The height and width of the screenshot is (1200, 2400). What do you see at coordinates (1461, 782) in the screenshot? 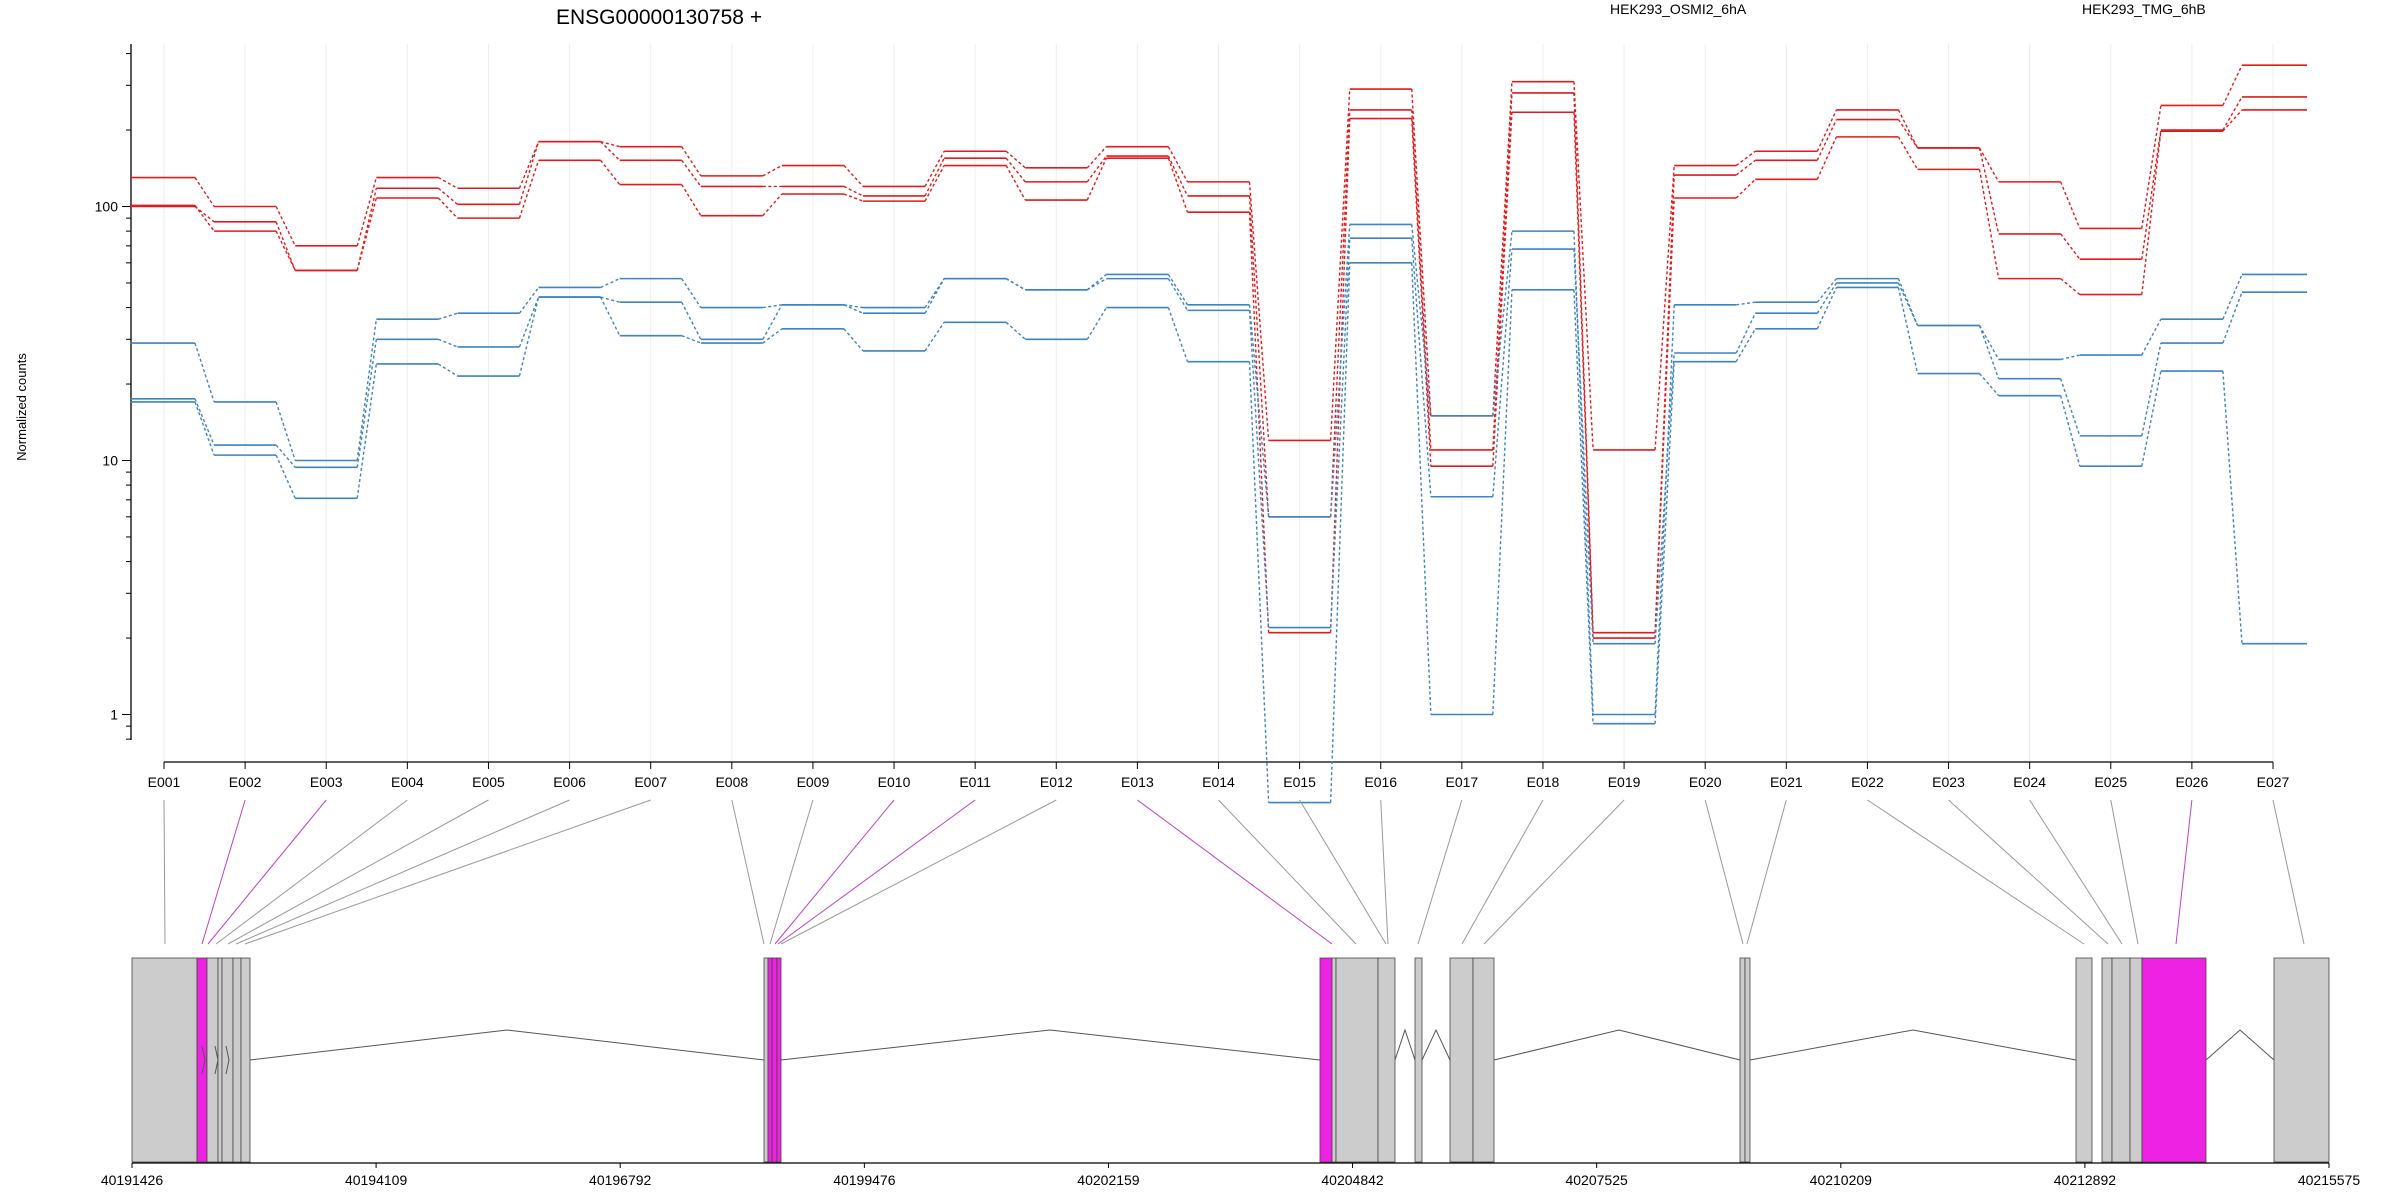
I see `x-tick-label-e017: E017` at bounding box center [1461, 782].